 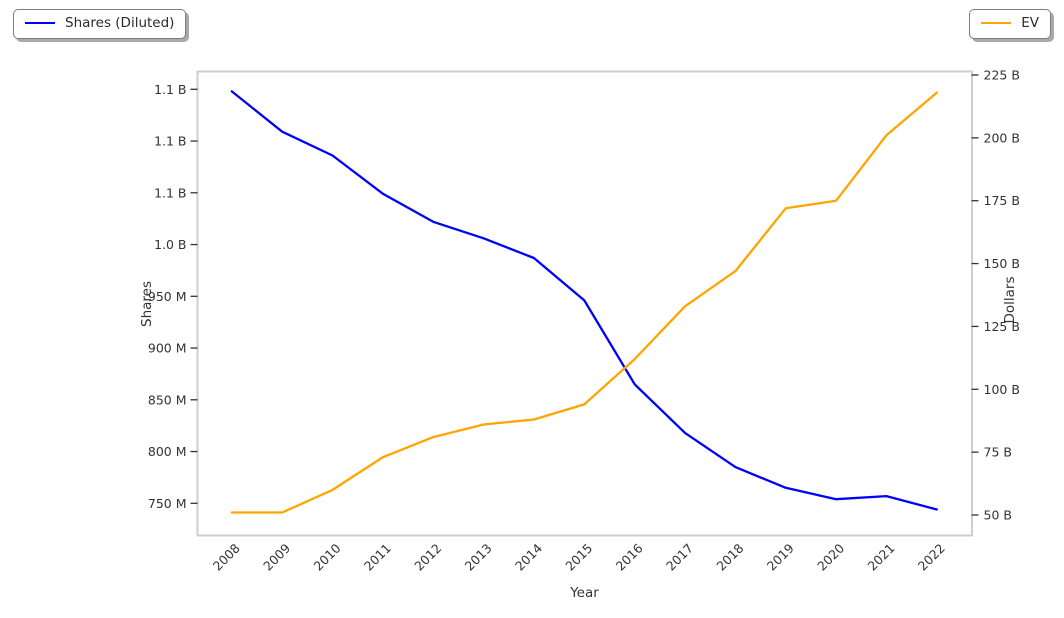 What do you see at coordinates (40, 23) in the screenshot?
I see `legend-shares-line-sample` at bounding box center [40, 23].